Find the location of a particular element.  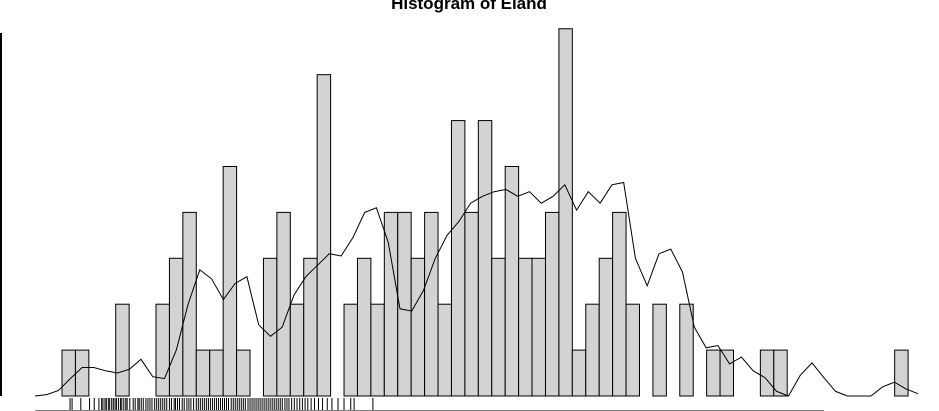

chart-title: Histogram of Eland is located at coordinates (469, 6).